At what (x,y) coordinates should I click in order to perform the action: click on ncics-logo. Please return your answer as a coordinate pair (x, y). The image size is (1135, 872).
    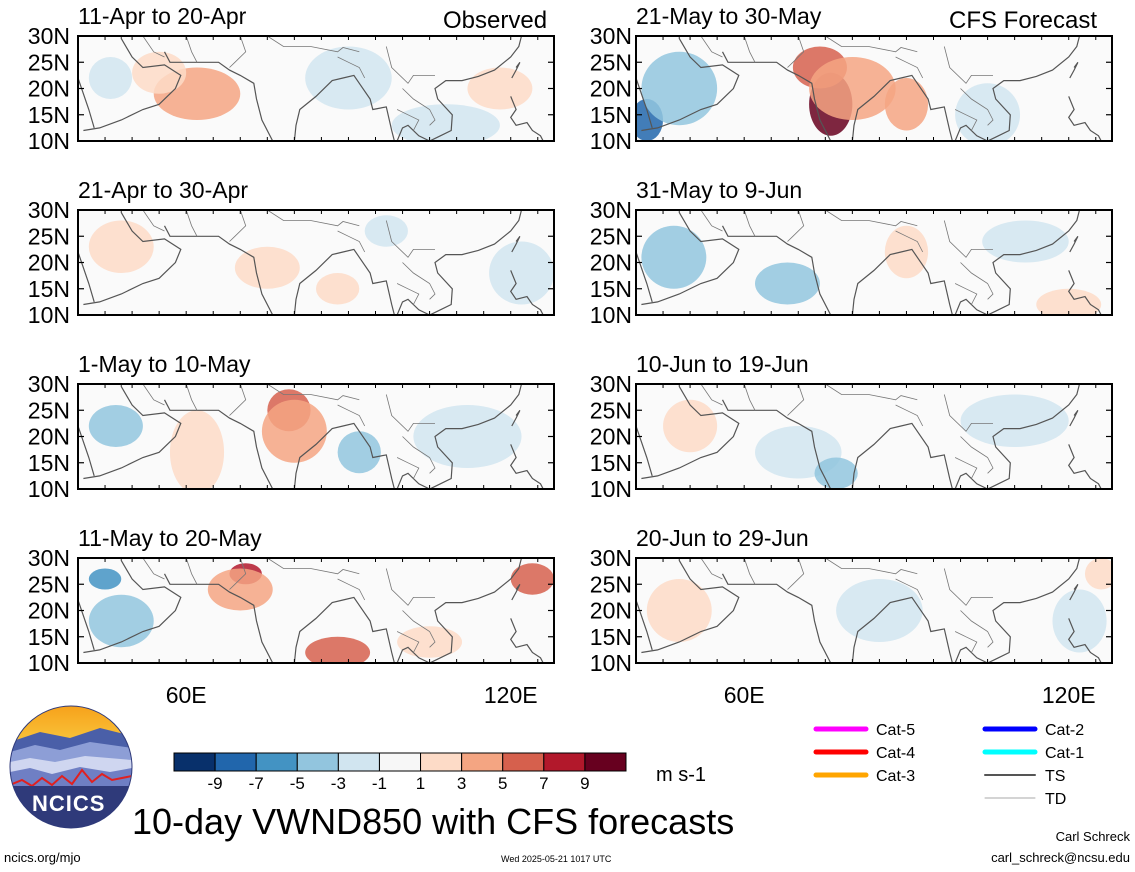
    Looking at the image, I should click on (71, 767).